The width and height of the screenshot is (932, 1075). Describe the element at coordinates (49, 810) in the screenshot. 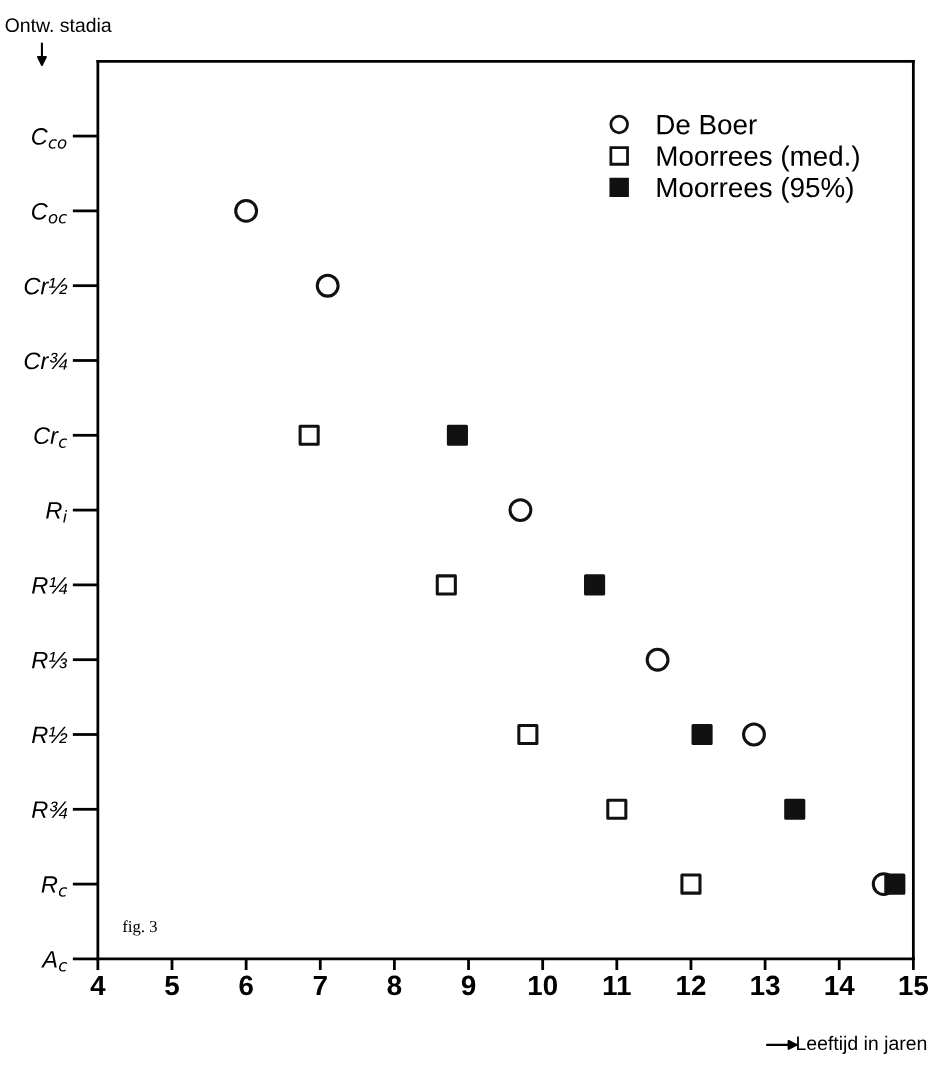

I see `y-tick-label: R¾` at that location.